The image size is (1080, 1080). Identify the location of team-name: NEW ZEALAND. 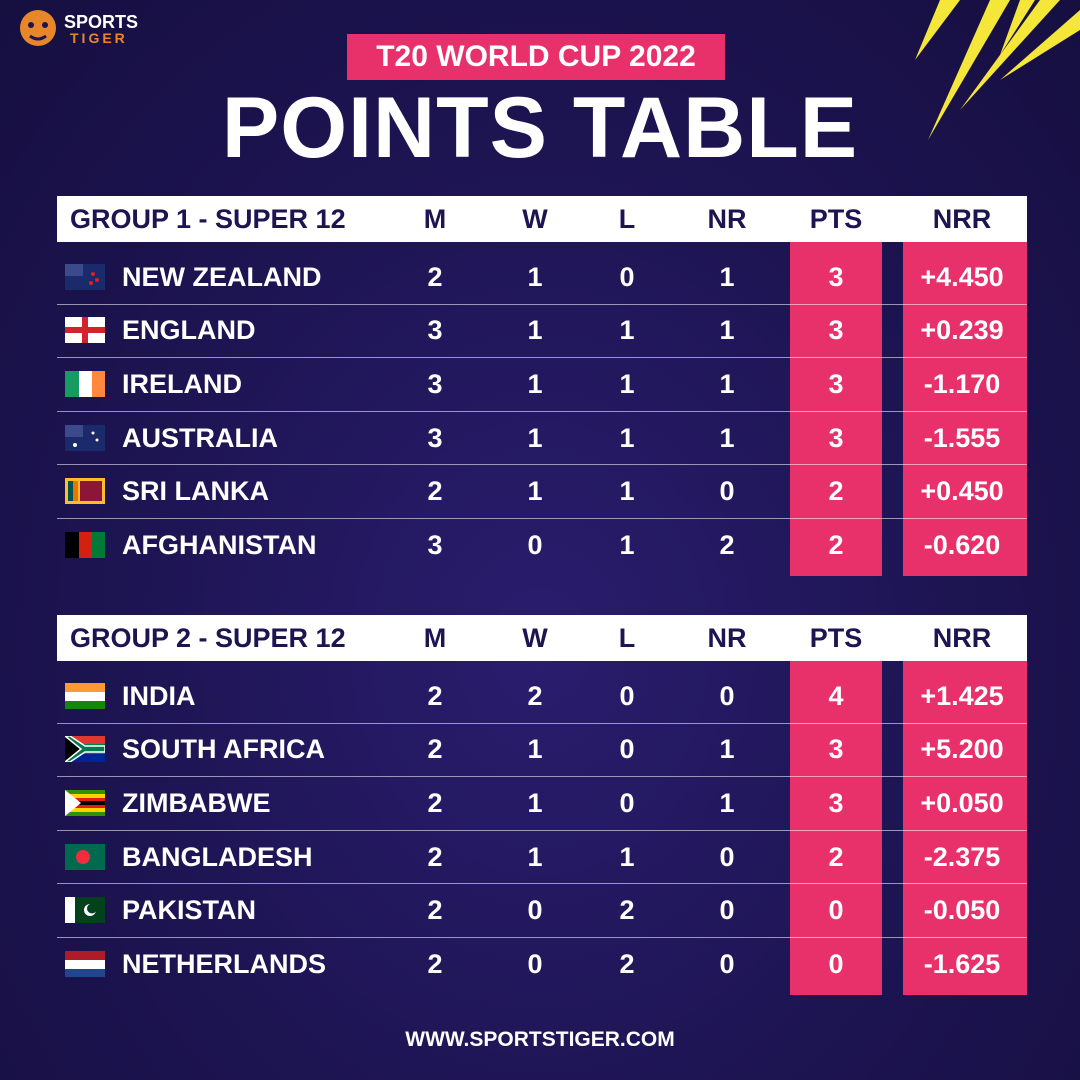
(222, 276).